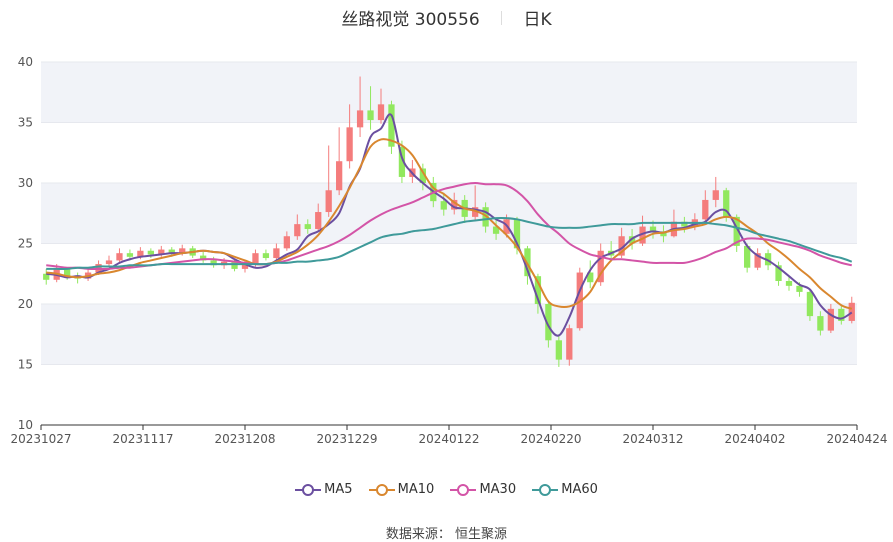 The image size is (893, 542). I want to click on x-tick-label: 20231229, so click(346, 439).